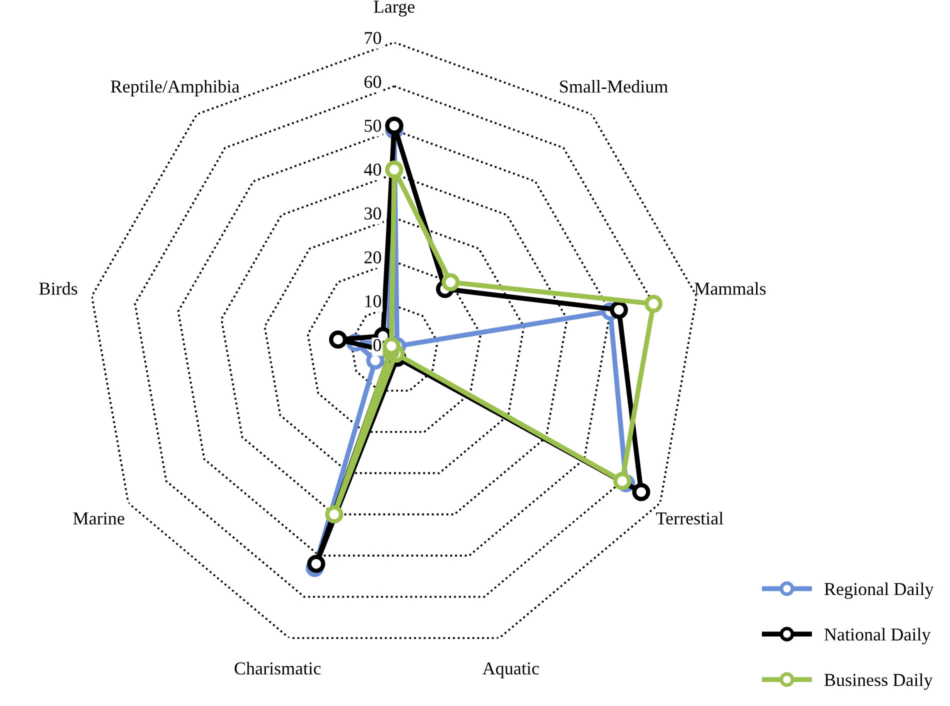 The width and height of the screenshot is (950, 706). What do you see at coordinates (510, 670) in the screenshot?
I see `spoke-label: Aquatic` at bounding box center [510, 670].